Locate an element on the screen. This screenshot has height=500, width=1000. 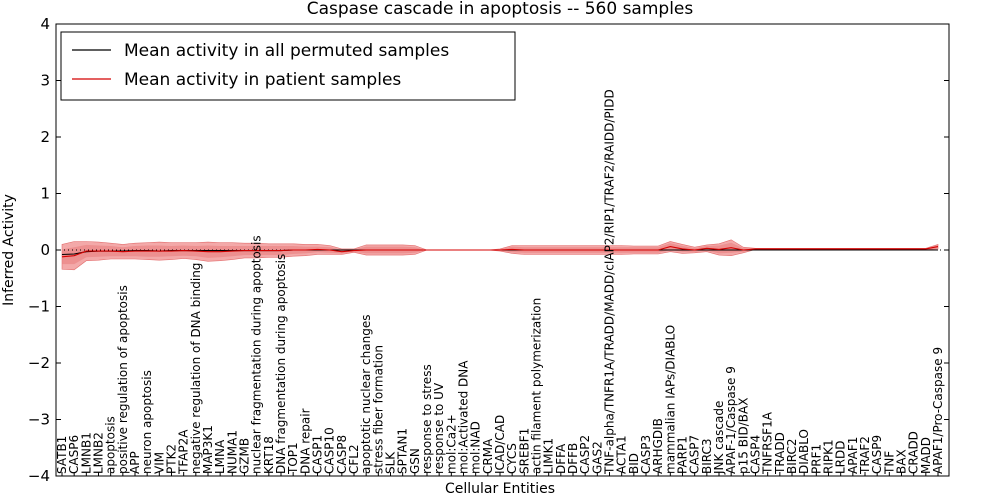
x-tick-label: positive regulation of apoptosis is located at coordinates (123, 379).